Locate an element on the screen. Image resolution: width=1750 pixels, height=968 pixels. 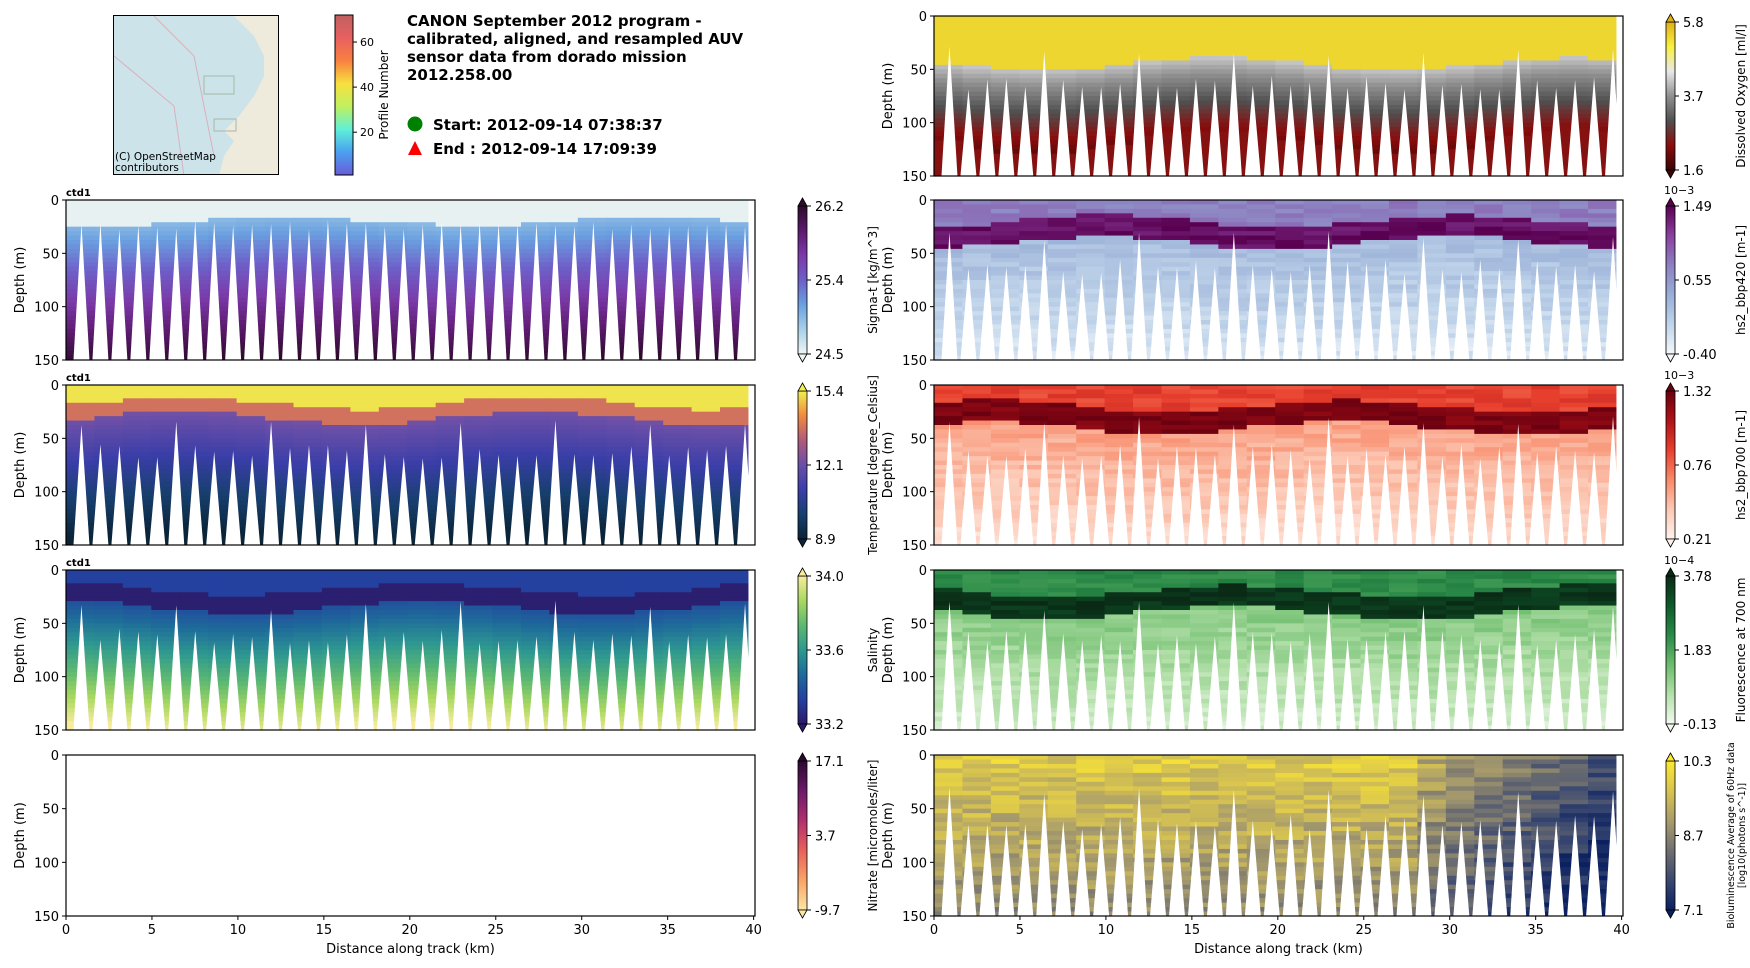
map-attribution: (C) OpenStreetMap contributors is located at coordinates (165, 162).